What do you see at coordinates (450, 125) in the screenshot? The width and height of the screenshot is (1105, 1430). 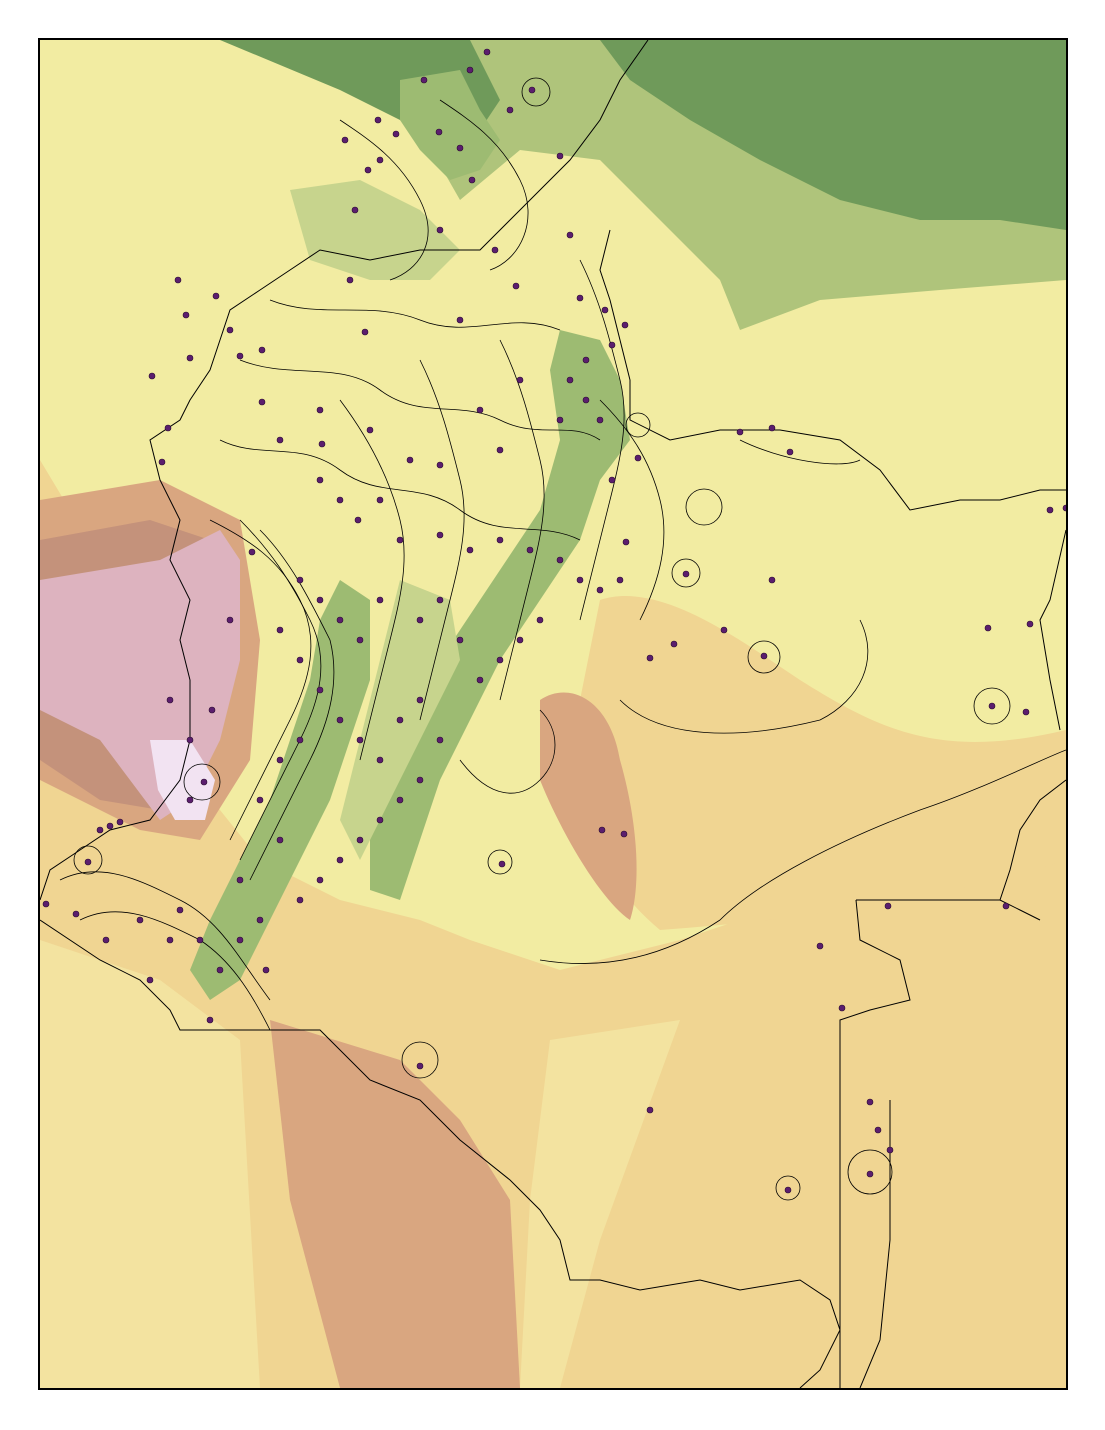 I see `raster-north-green-inland` at bounding box center [450, 125].